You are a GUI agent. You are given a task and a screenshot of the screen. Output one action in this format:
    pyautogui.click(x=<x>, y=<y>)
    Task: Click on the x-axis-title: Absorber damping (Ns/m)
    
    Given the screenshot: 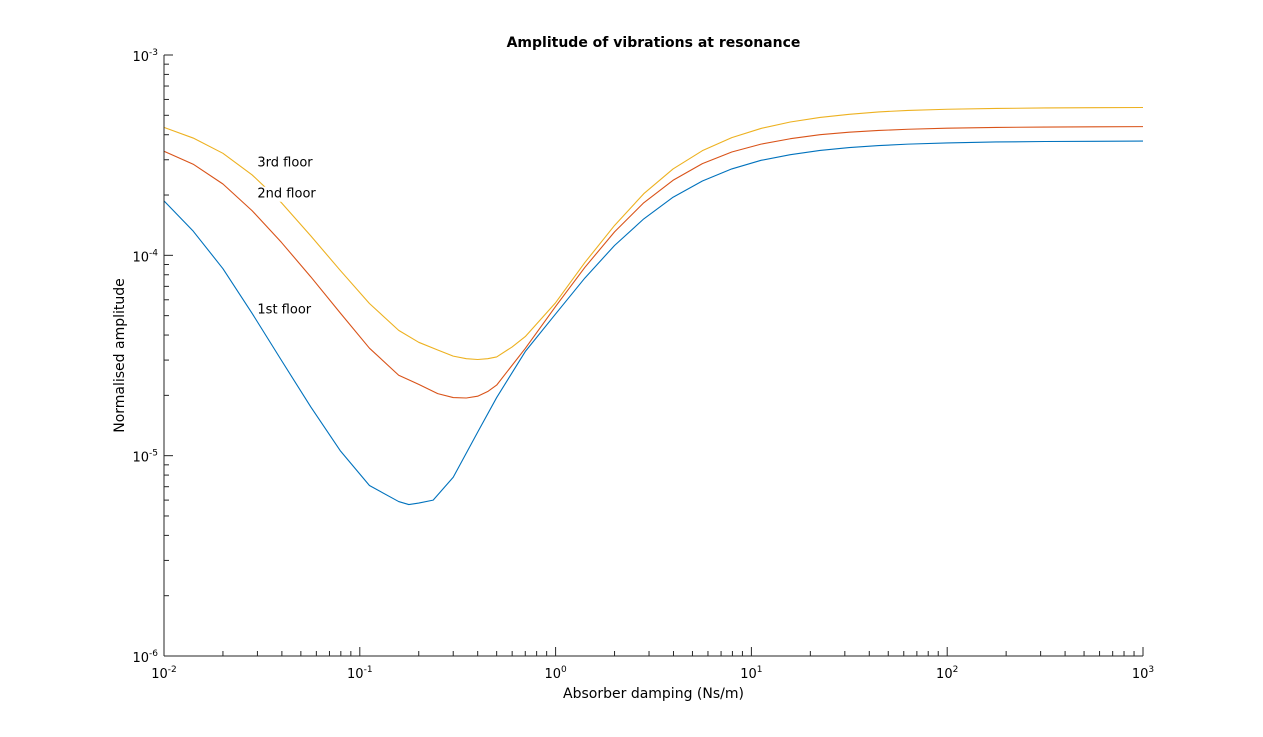 What is the action you would take?
    pyautogui.click(x=653, y=694)
    